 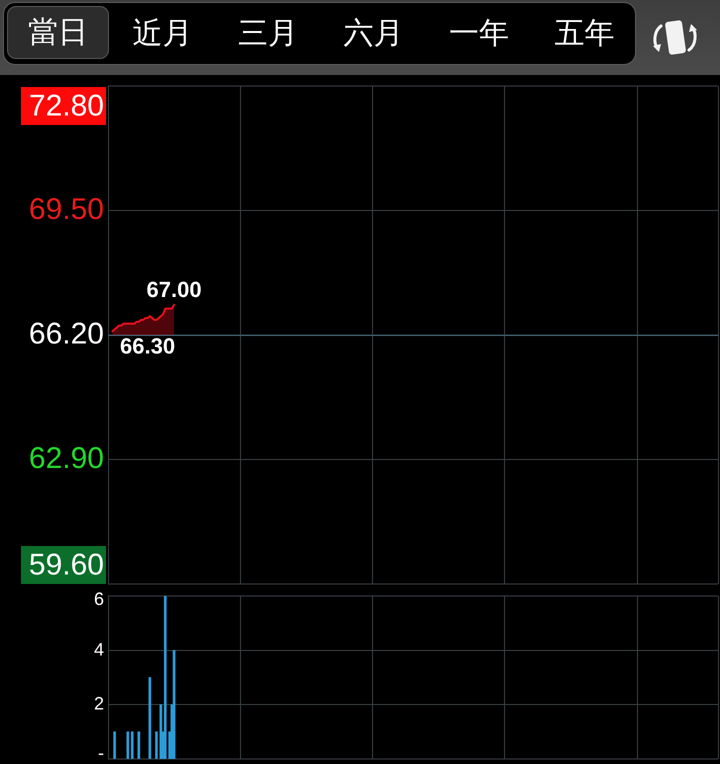 I want to click on data-label: 66.30, so click(x=148, y=345).